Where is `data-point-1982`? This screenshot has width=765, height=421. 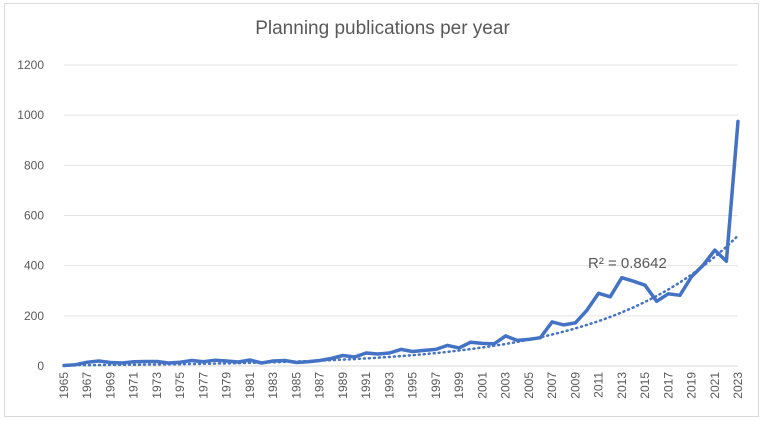 data-point-1982 is located at coordinates (262, 363).